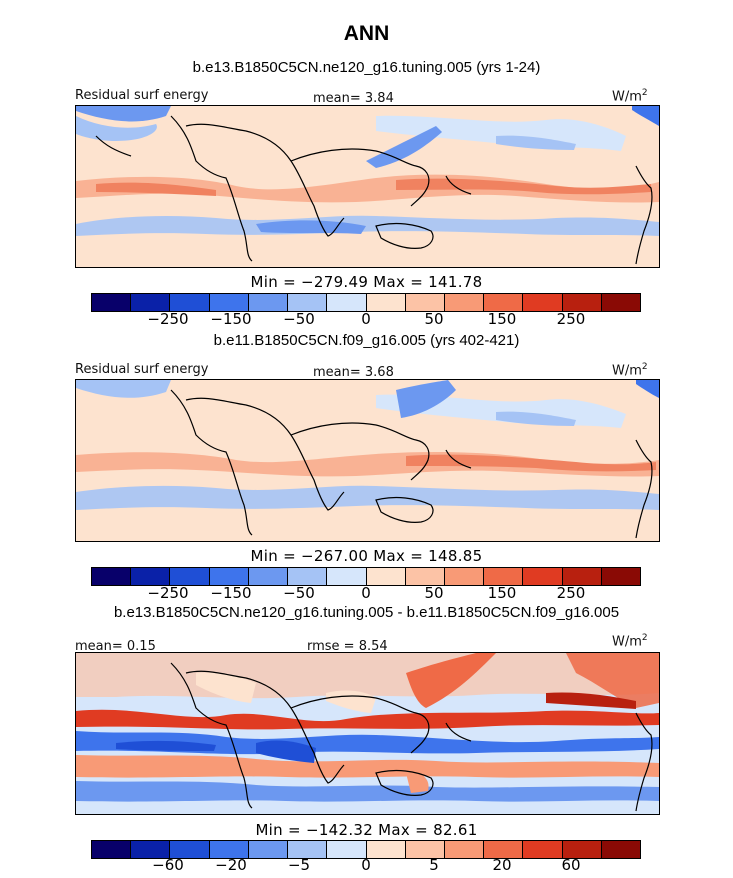 The height and width of the screenshot is (878, 733). Describe the element at coordinates (347, 646) in the screenshot. I see `panel-3-rmse: rmse = 8.54` at that location.